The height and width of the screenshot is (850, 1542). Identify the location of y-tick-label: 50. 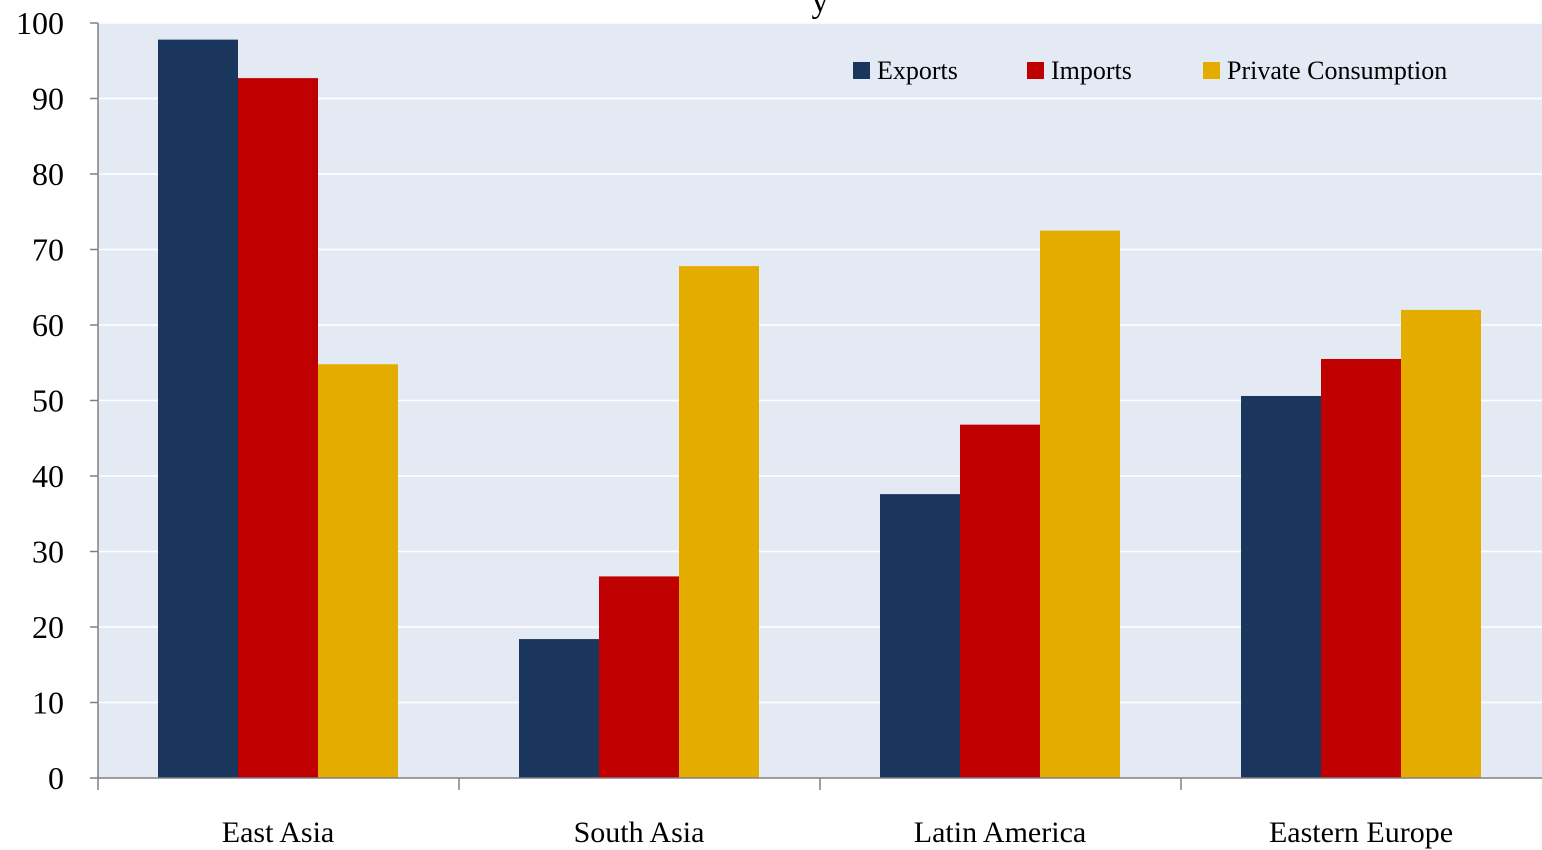
(48, 401).